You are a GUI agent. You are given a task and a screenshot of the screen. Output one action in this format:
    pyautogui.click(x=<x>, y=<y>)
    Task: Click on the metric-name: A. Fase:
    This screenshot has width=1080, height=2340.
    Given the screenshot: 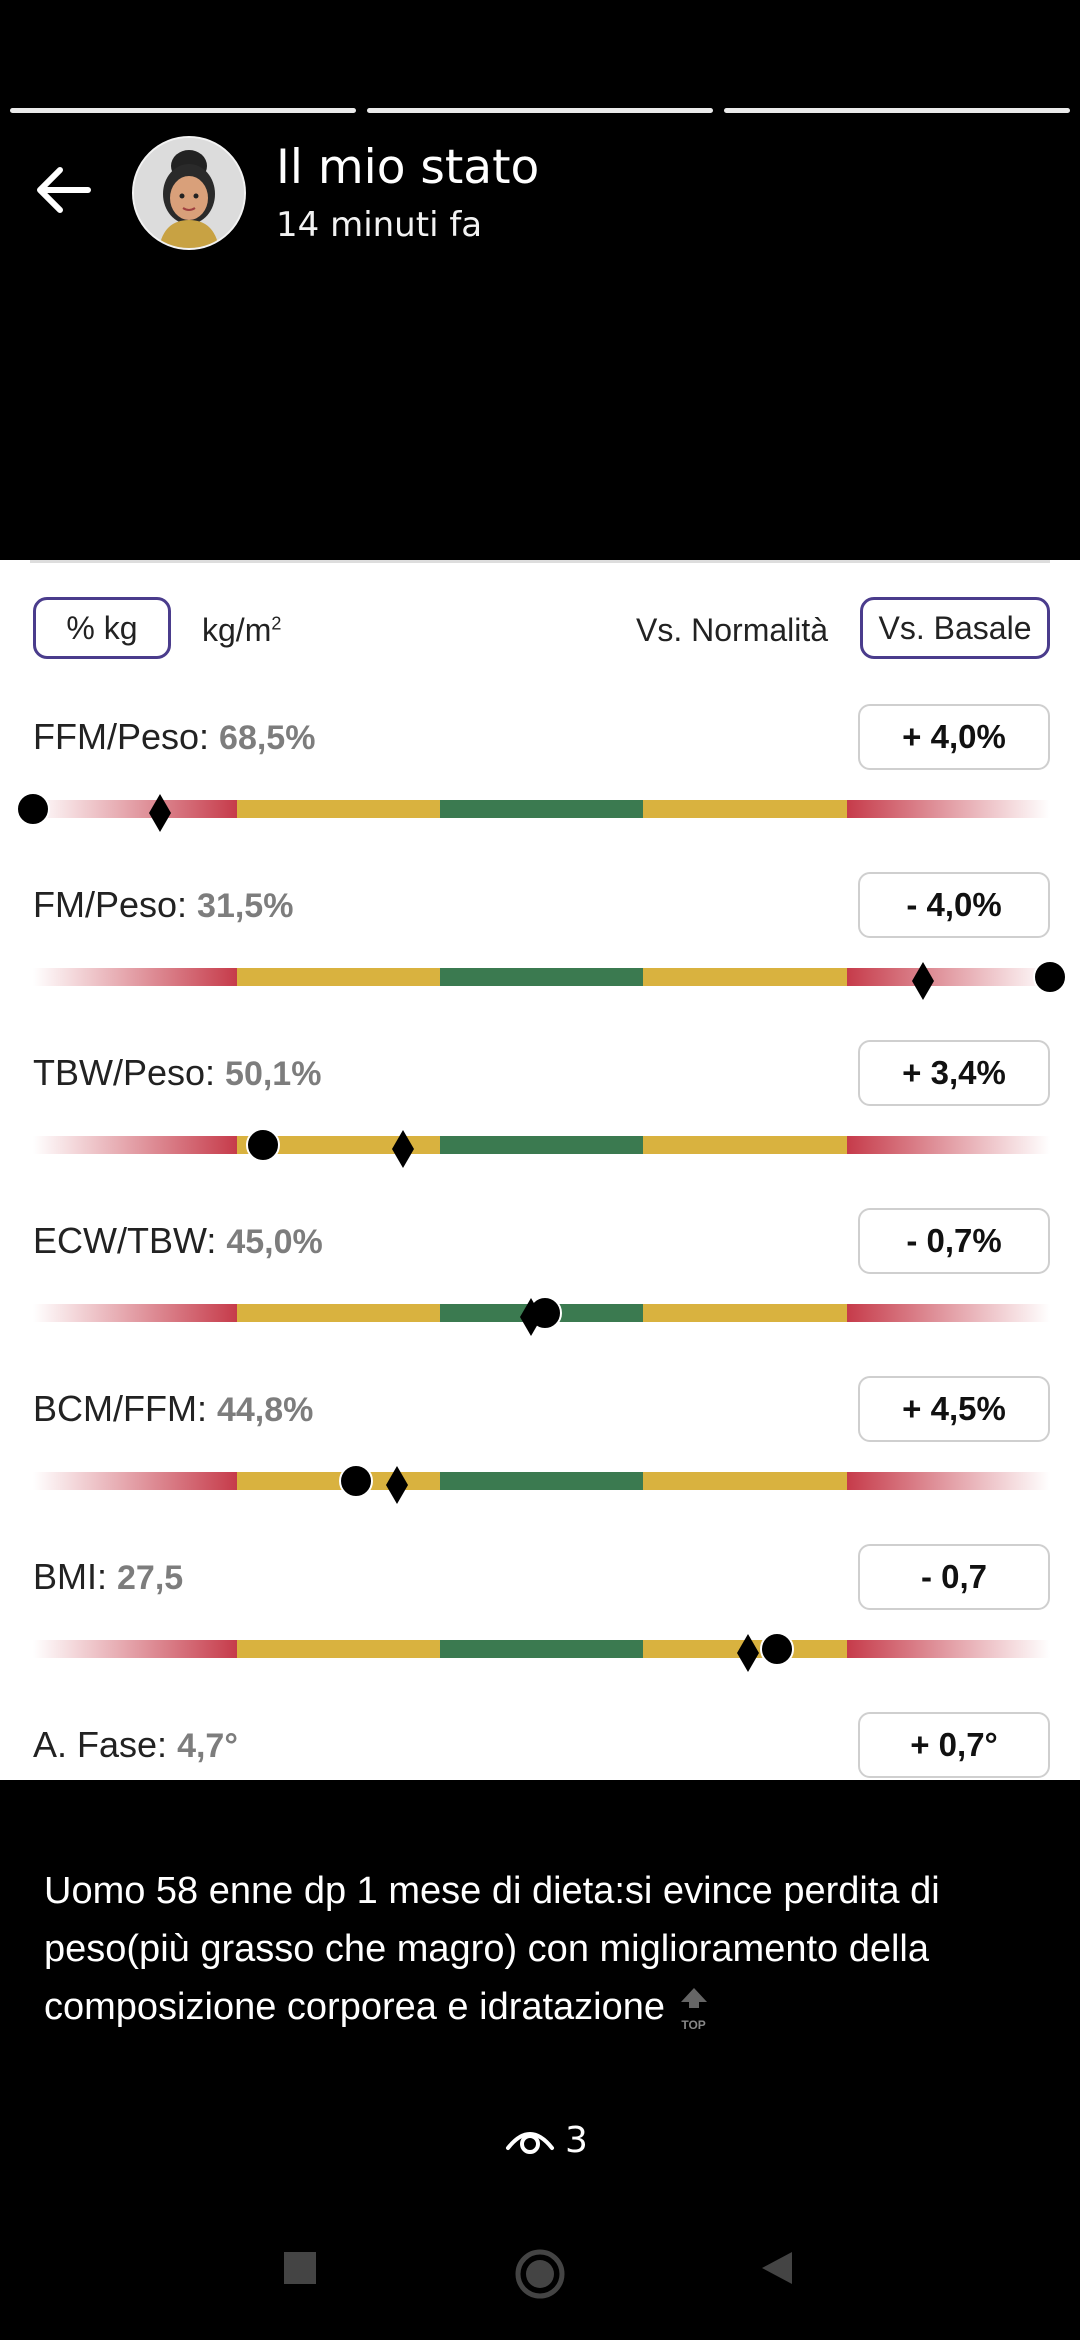 What is the action you would take?
    pyautogui.click(x=100, y=1744)
    